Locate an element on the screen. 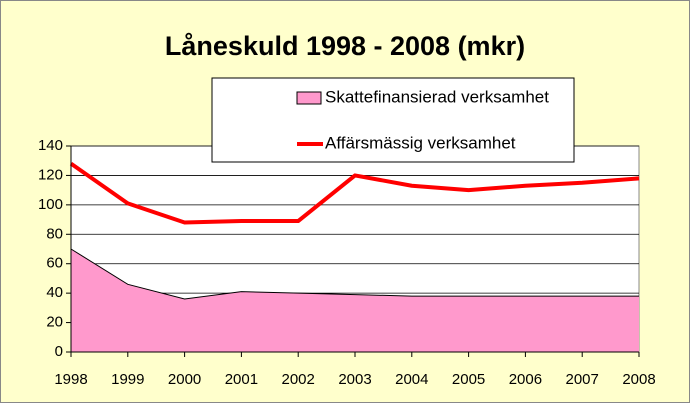 This screenshot has width=690, height=403. x-tick-label: 2003 is located at coordinates (354, 379).